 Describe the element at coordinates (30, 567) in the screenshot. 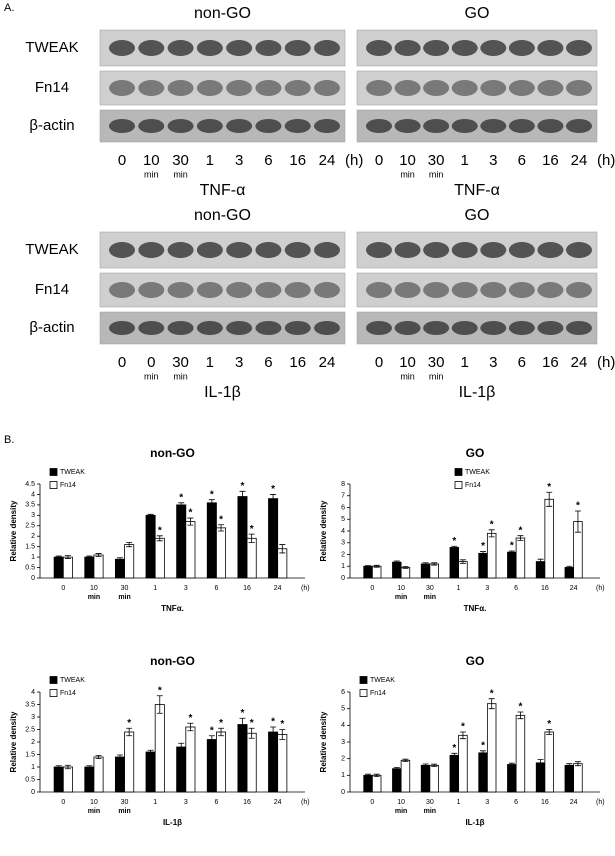

I see `y-tick-label: 0.5` at that location.